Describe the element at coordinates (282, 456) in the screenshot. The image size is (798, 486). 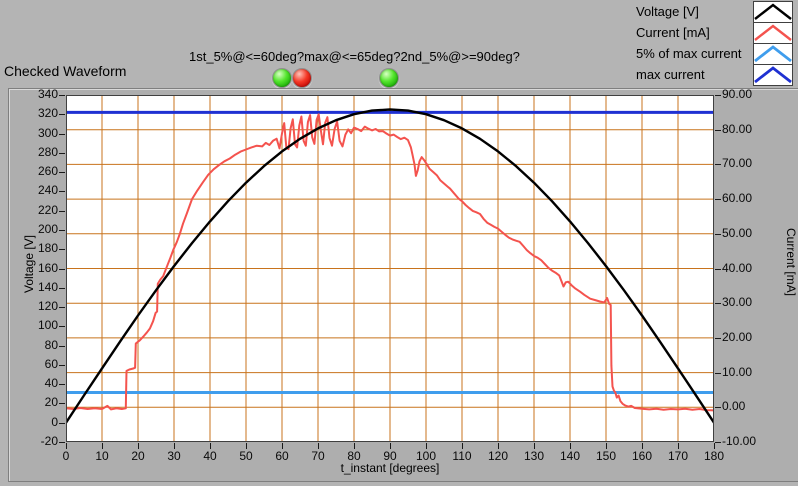
I see `x-tick-label: 60` at that location.